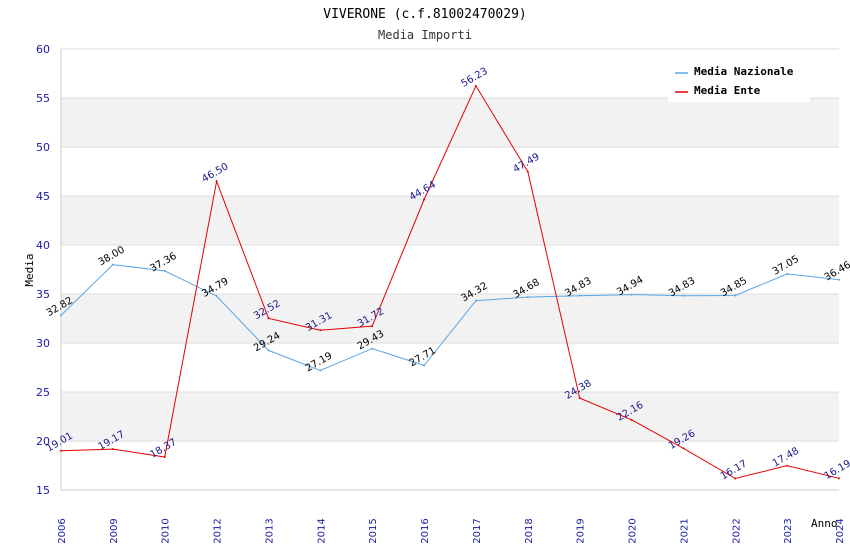  I want to click on legend-box, so click(739, 80).